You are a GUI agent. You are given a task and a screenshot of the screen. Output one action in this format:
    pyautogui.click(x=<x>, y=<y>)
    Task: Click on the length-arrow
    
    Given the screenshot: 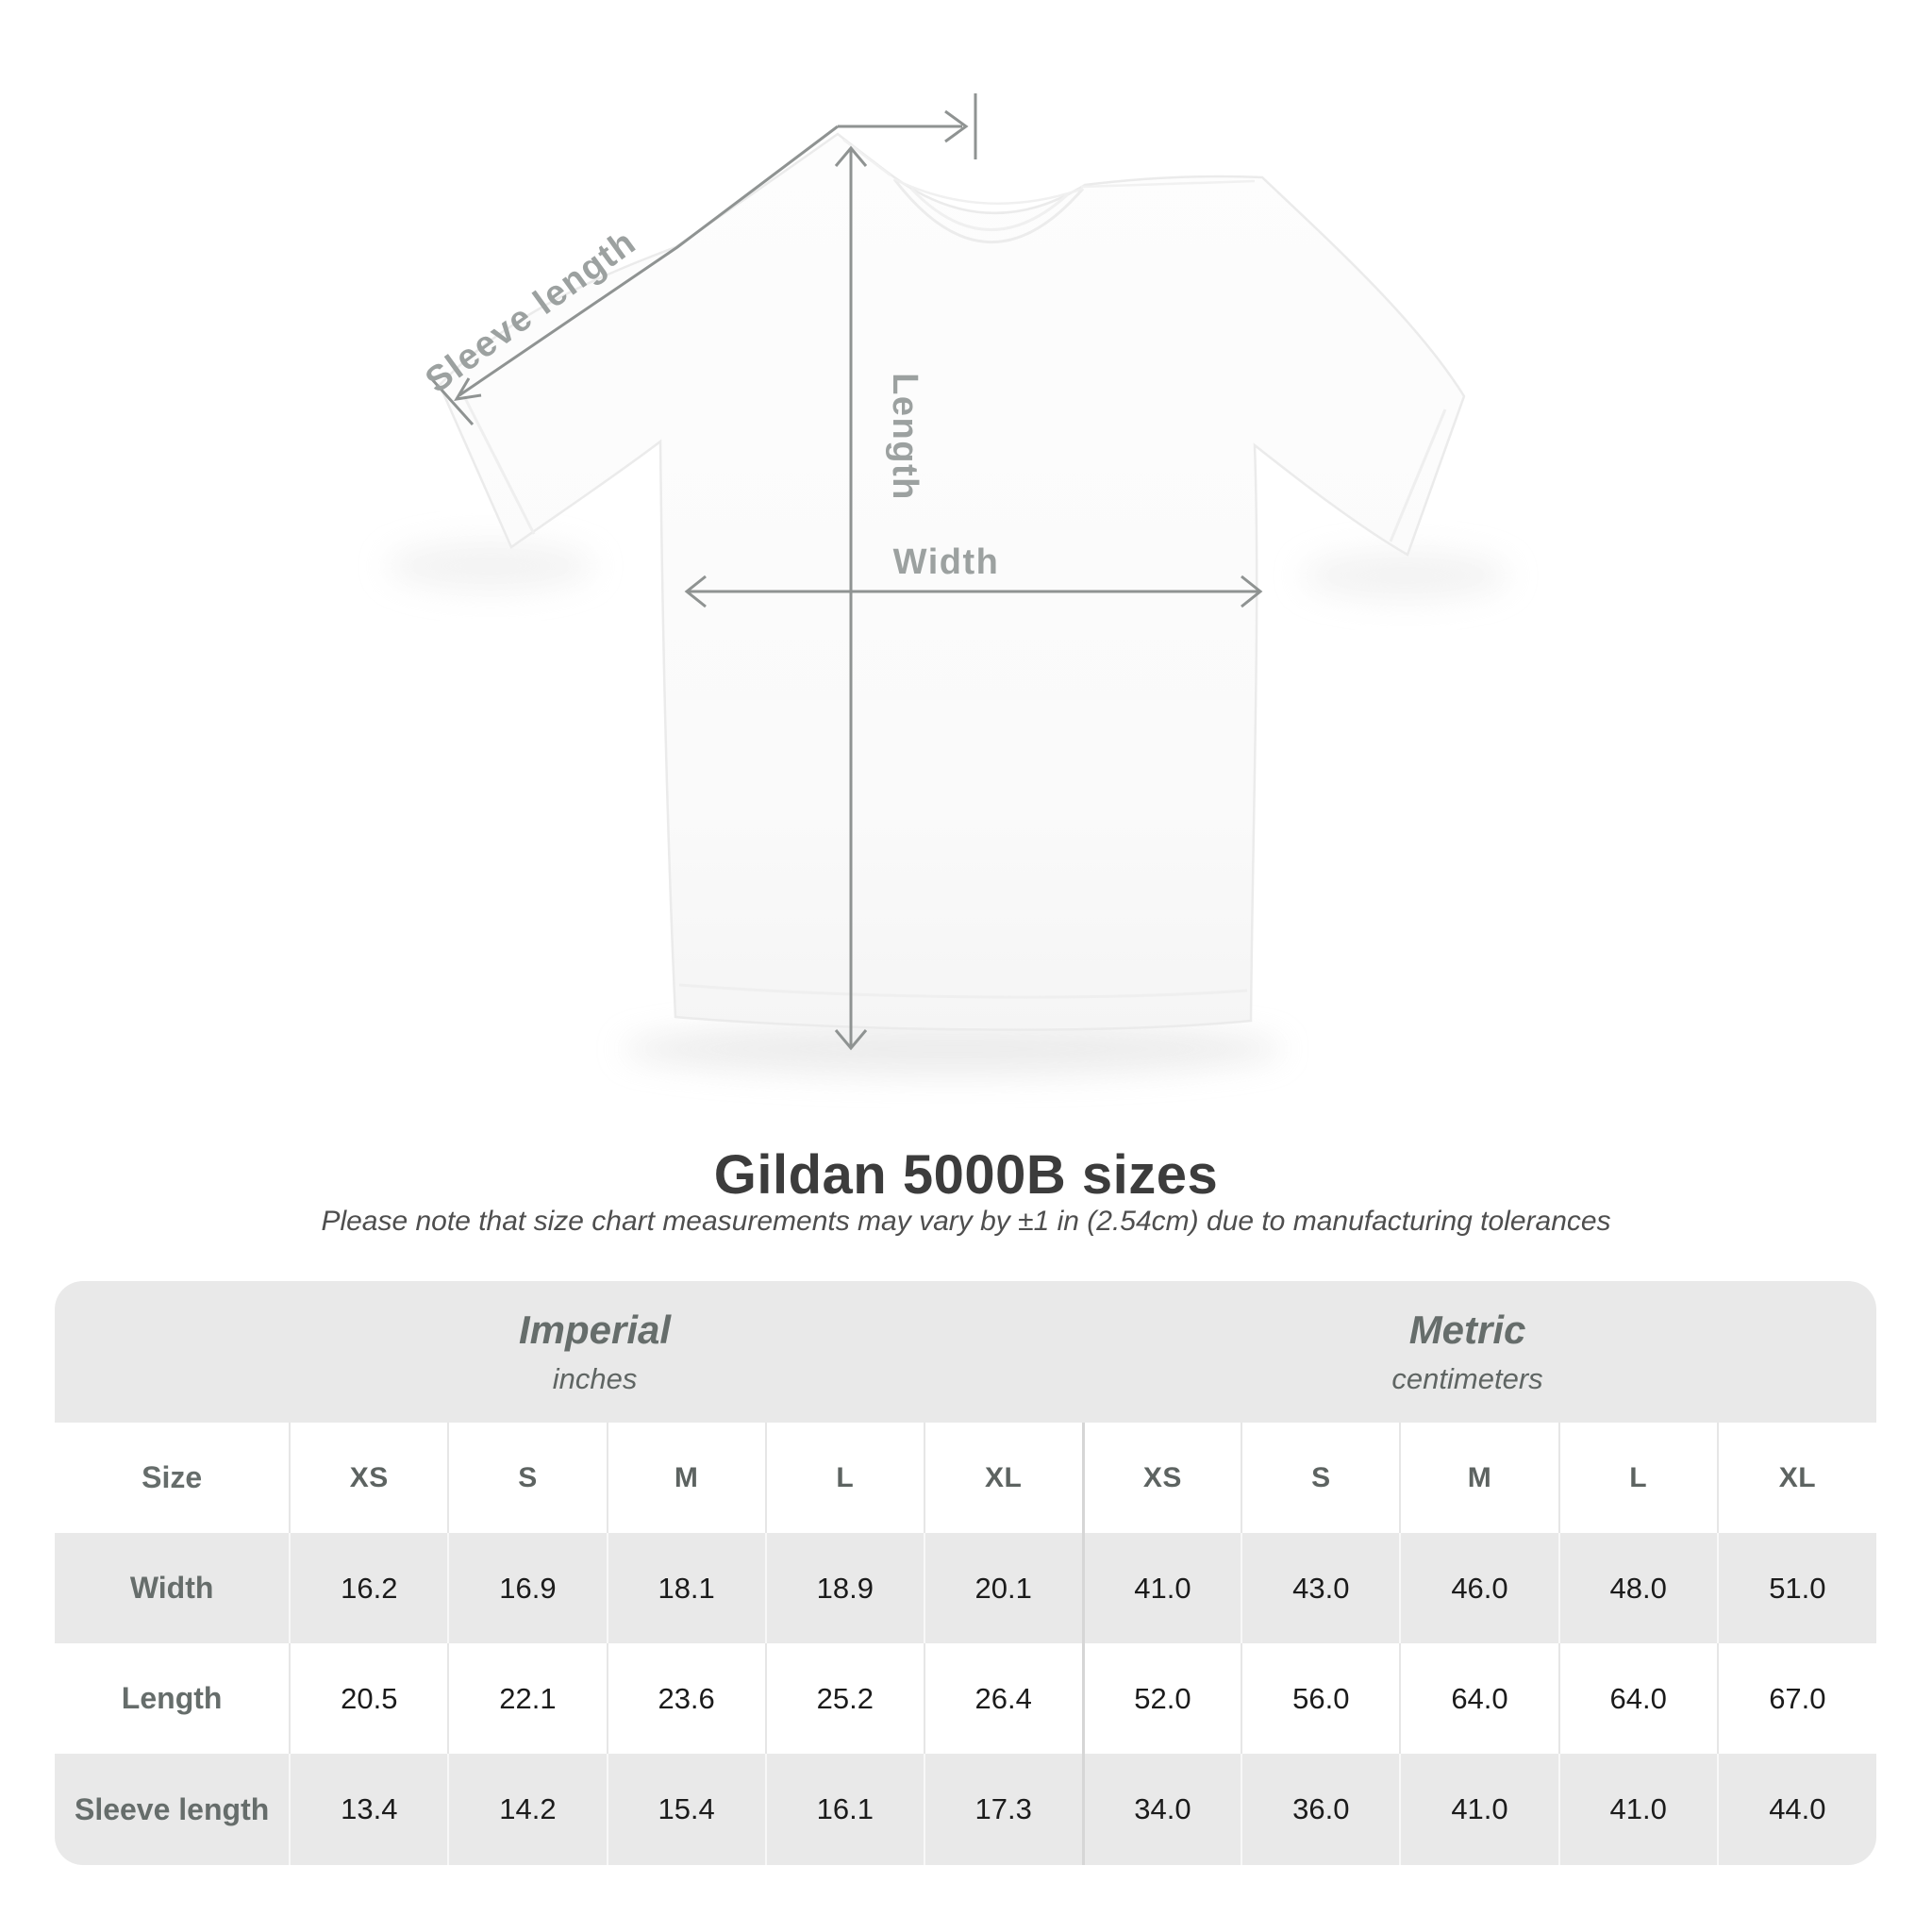 What is the action you would take?
    pyautogui.click(x=851, y=598)
    